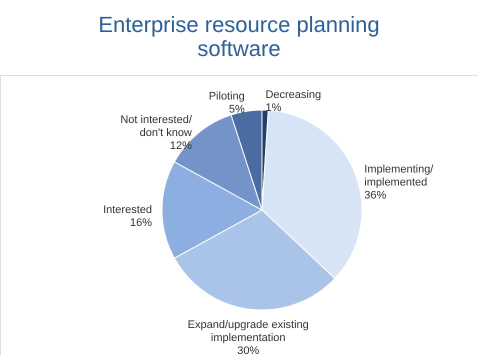 This screenshot has width=478, height=359. I want to click on chart-title: Enterprise resource planning software, so click(239, 36).